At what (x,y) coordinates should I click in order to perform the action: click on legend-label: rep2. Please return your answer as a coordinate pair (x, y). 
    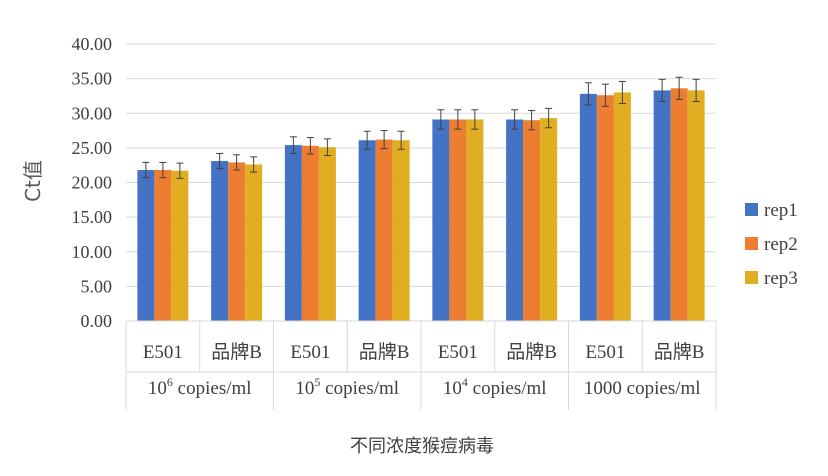
    Looking at the image, I should click on (781, 244).